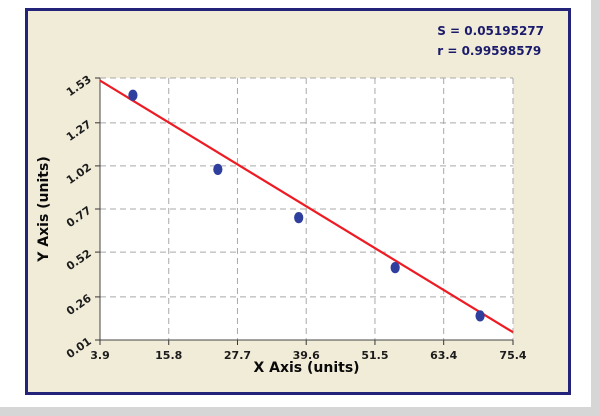 The width and height of the screenshot is (600, 416). I want to click on y-tick-label: 1.53, so click(79, 86).